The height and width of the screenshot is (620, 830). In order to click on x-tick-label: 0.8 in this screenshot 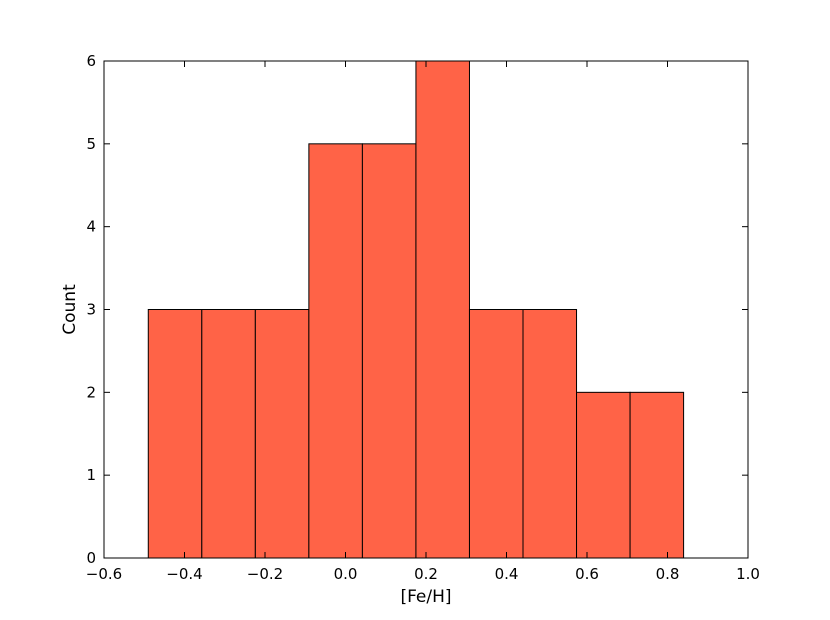, I will do `click(668, 574)`.